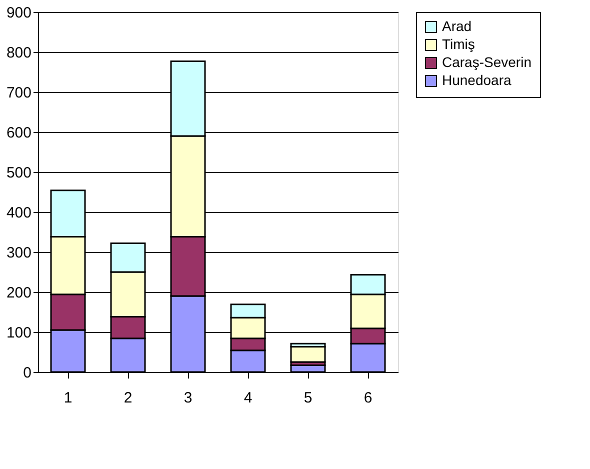 The width and height of the screenshot is (590, 469). I want to click on bar, so click(308, 354).